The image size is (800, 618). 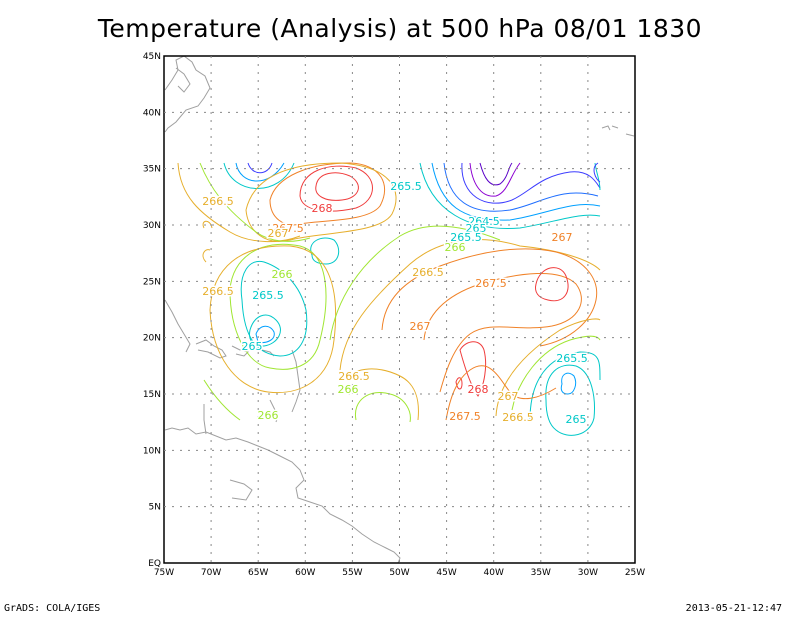 What do you see at coordinates (459, 383) in the screenshot?
I see `contour-268-south2` at bounding box center [459, 383].